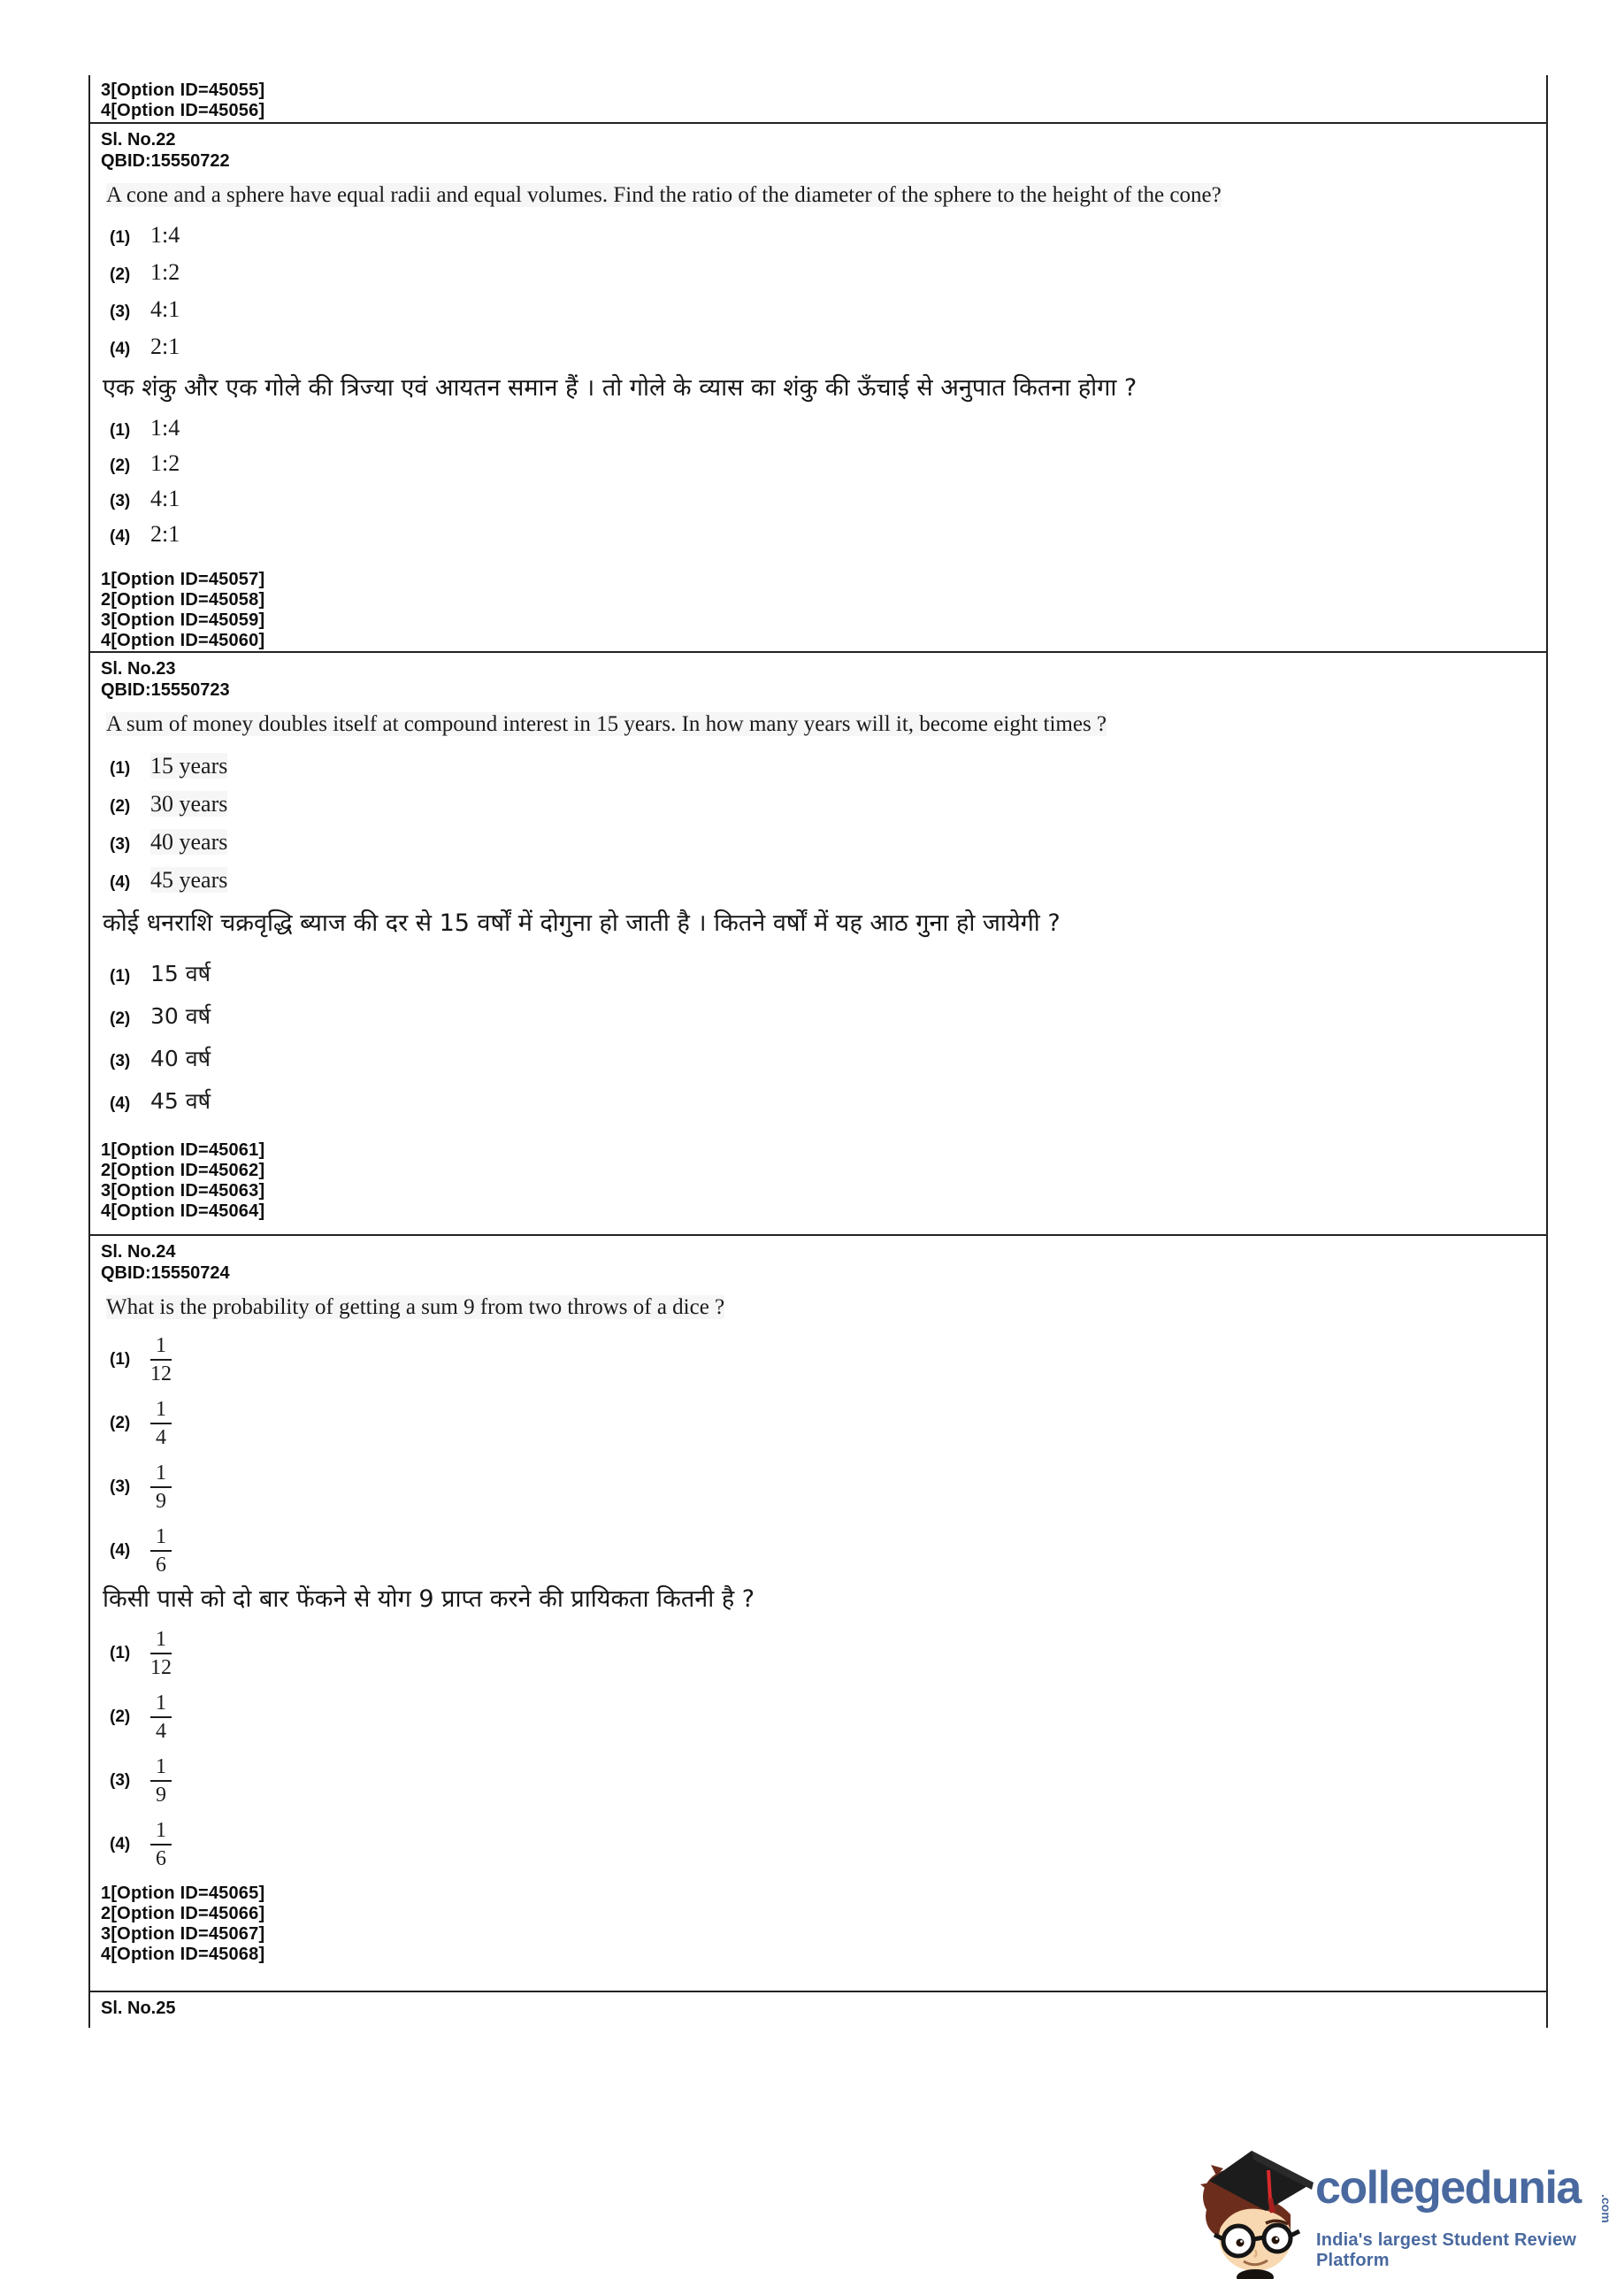  I want to click on fraction-value: 1 12, so click(161, 1359).